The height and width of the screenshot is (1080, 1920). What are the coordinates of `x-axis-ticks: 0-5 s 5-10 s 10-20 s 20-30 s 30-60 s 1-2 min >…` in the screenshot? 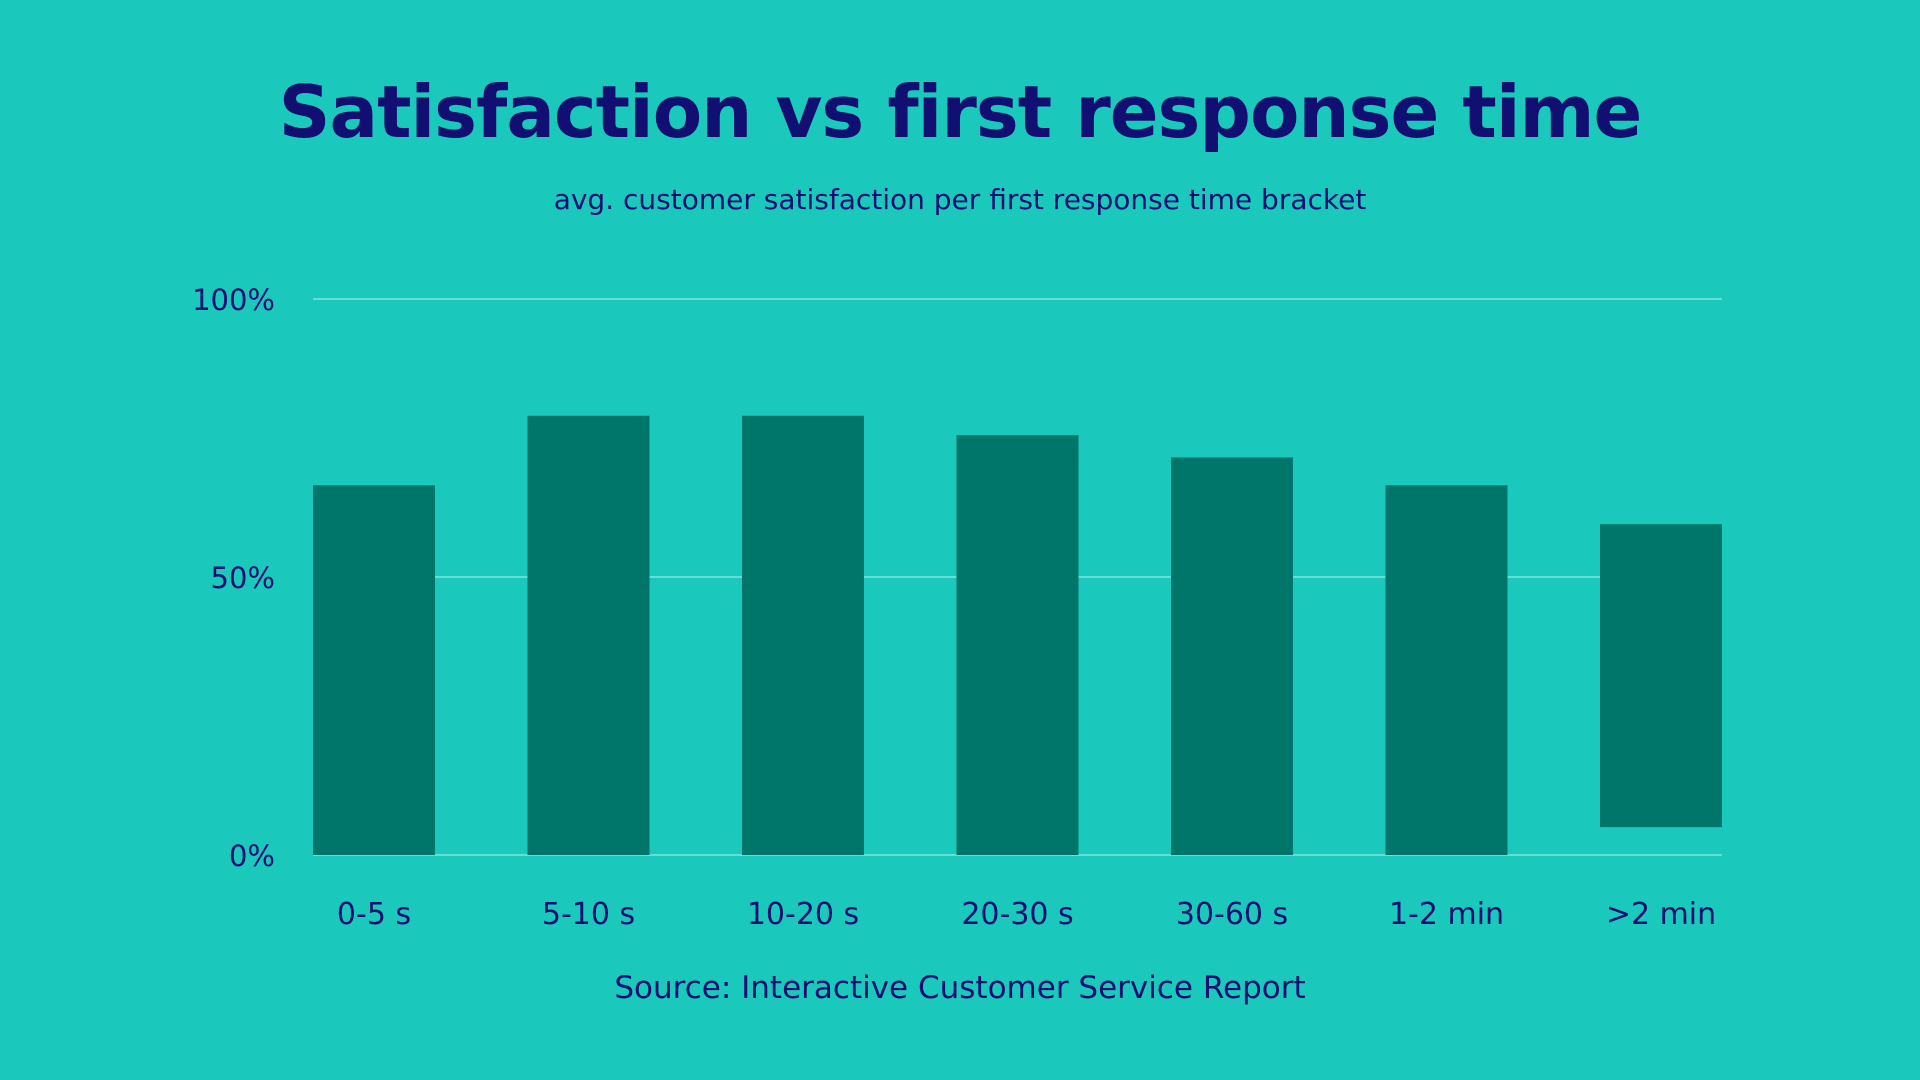 It's located at (1026, 914).